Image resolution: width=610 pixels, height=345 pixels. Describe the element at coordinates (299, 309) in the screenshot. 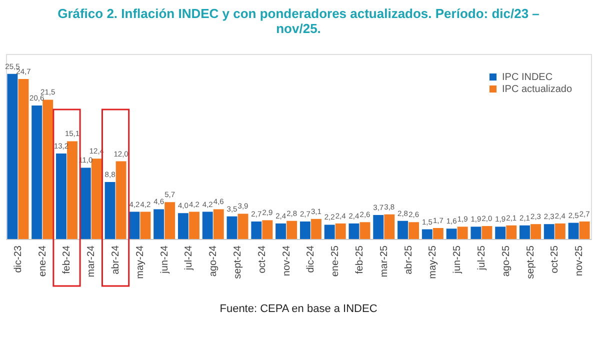

I see `source-note: Fuente: CEPA en base a INDEC` at that location.